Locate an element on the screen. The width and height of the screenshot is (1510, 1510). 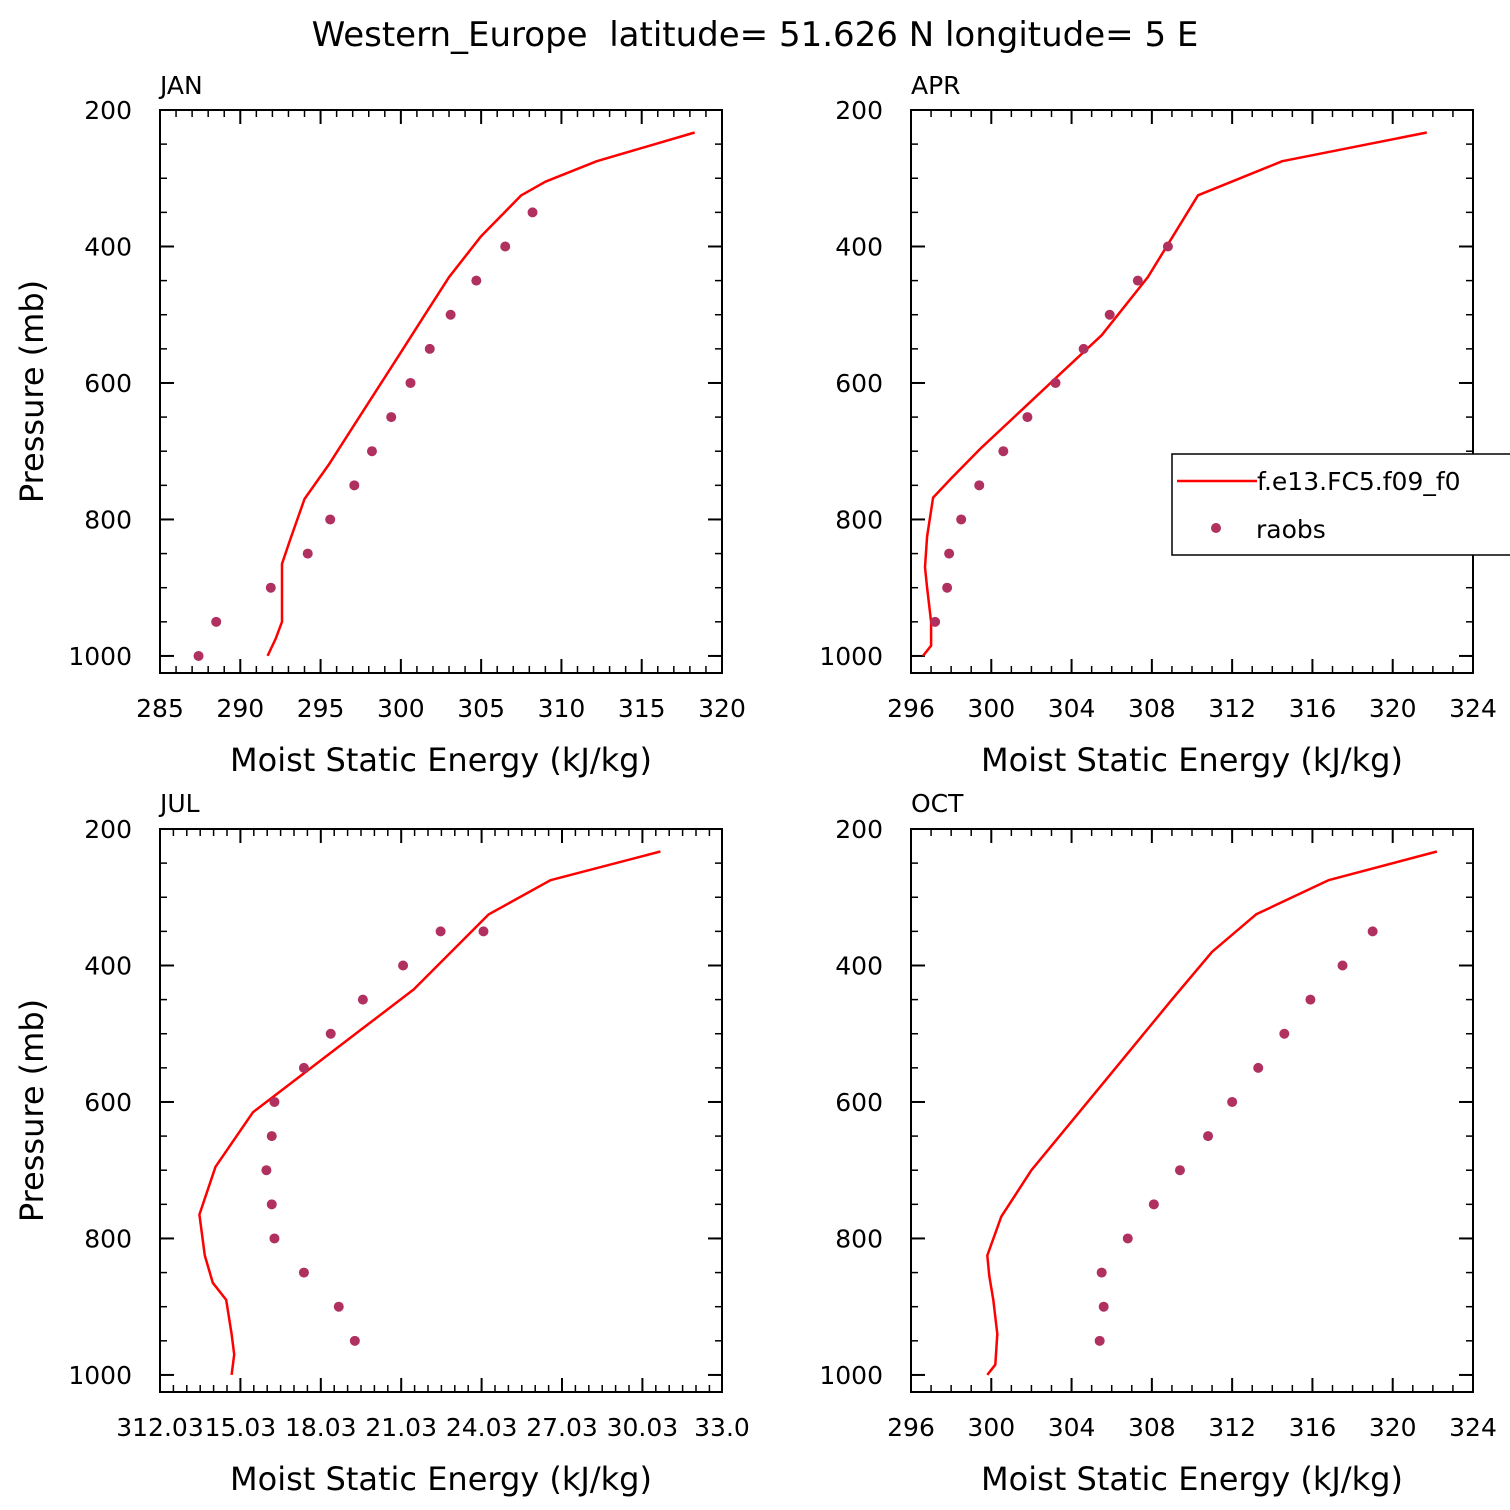
chart-jul-frame is located at coordinates (441, 1110).